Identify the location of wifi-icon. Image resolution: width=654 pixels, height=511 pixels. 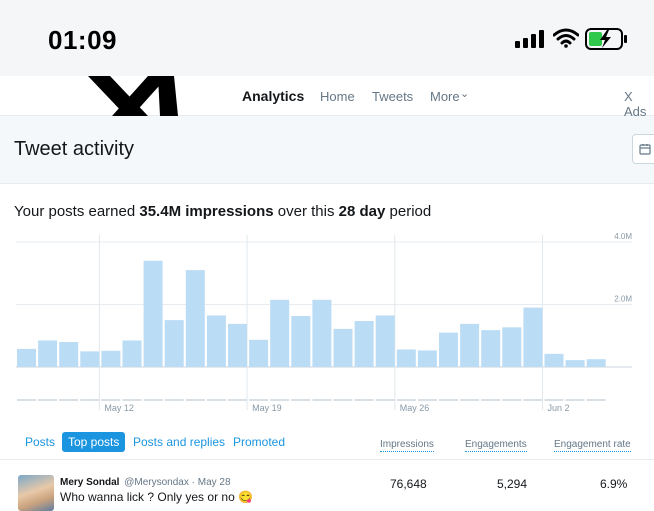
(566, 38).